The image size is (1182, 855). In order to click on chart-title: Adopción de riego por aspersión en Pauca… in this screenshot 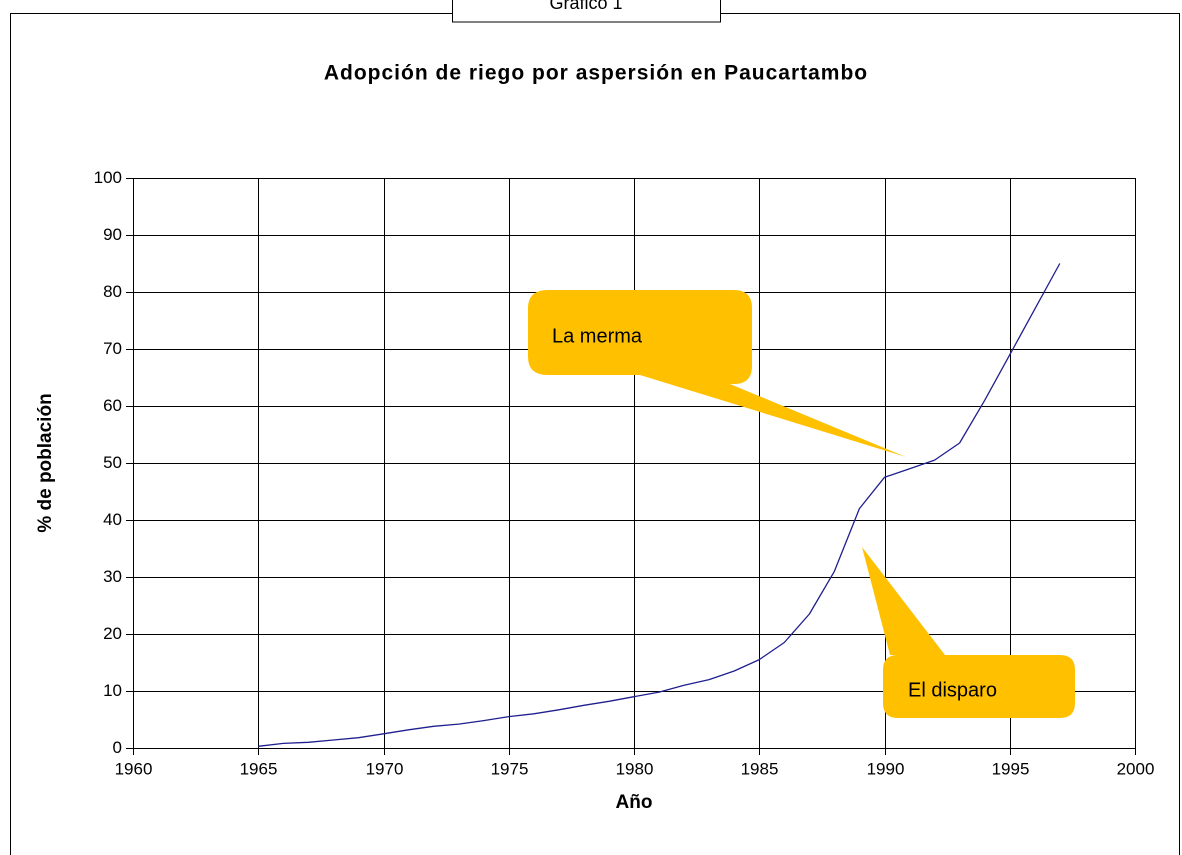, I will do `click(596, 73)`.